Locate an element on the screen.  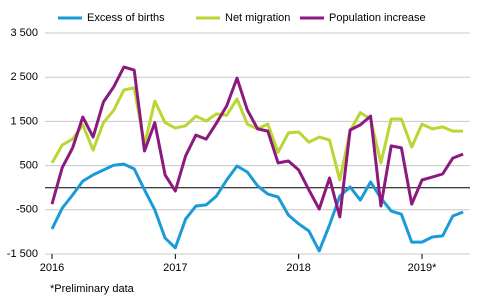
y-tick-label: -500 is located at coordinates (27, 210).